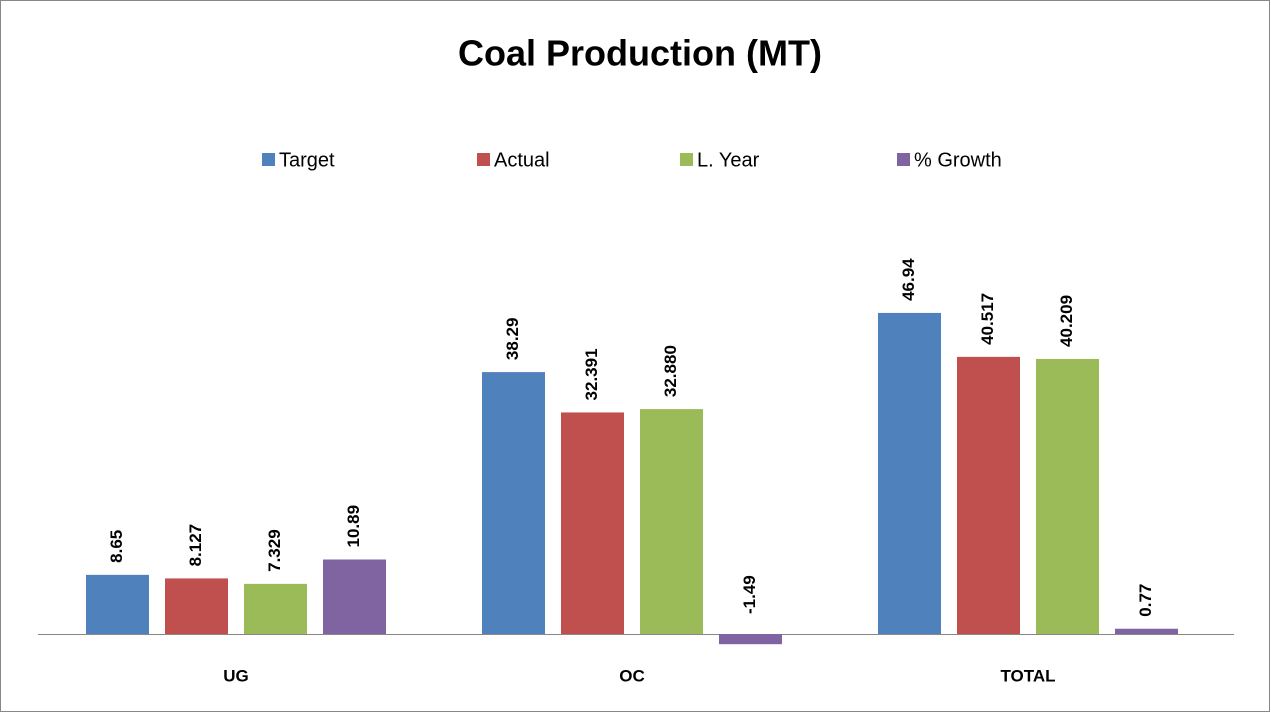 The width and height of the screenshot is (1271, 713). Describe the element at coordinates (195, 545) in the screenshot. I see `data-label: 8.127` at that location.